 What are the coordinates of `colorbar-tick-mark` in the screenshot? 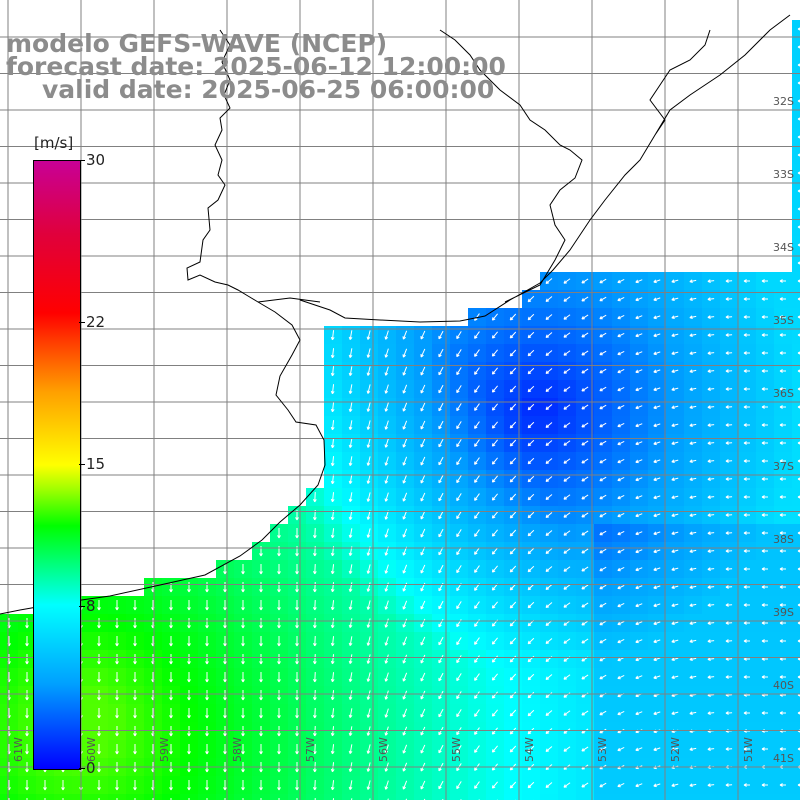 It's located at (82, 323).